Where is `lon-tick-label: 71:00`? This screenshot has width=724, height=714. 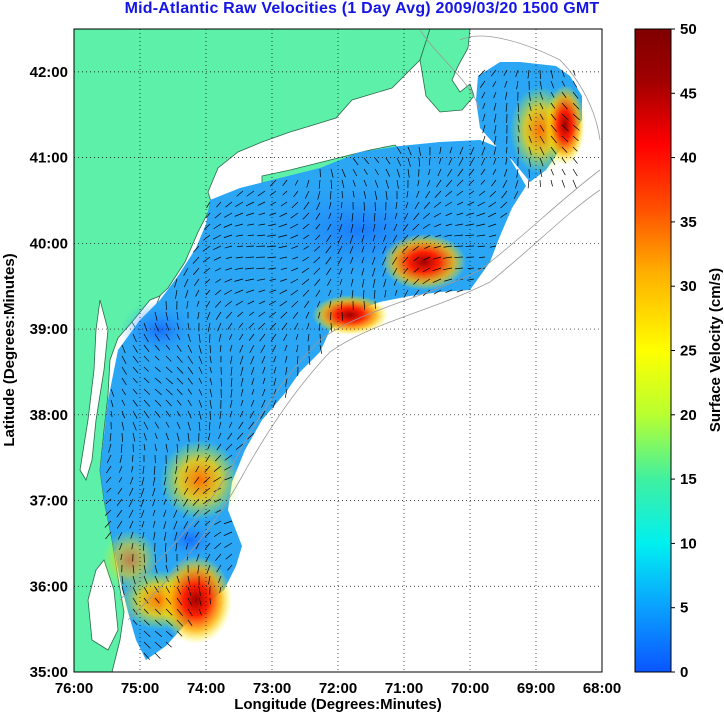
lon-tick-label: 71:00 is located at coordinates (404, 688).